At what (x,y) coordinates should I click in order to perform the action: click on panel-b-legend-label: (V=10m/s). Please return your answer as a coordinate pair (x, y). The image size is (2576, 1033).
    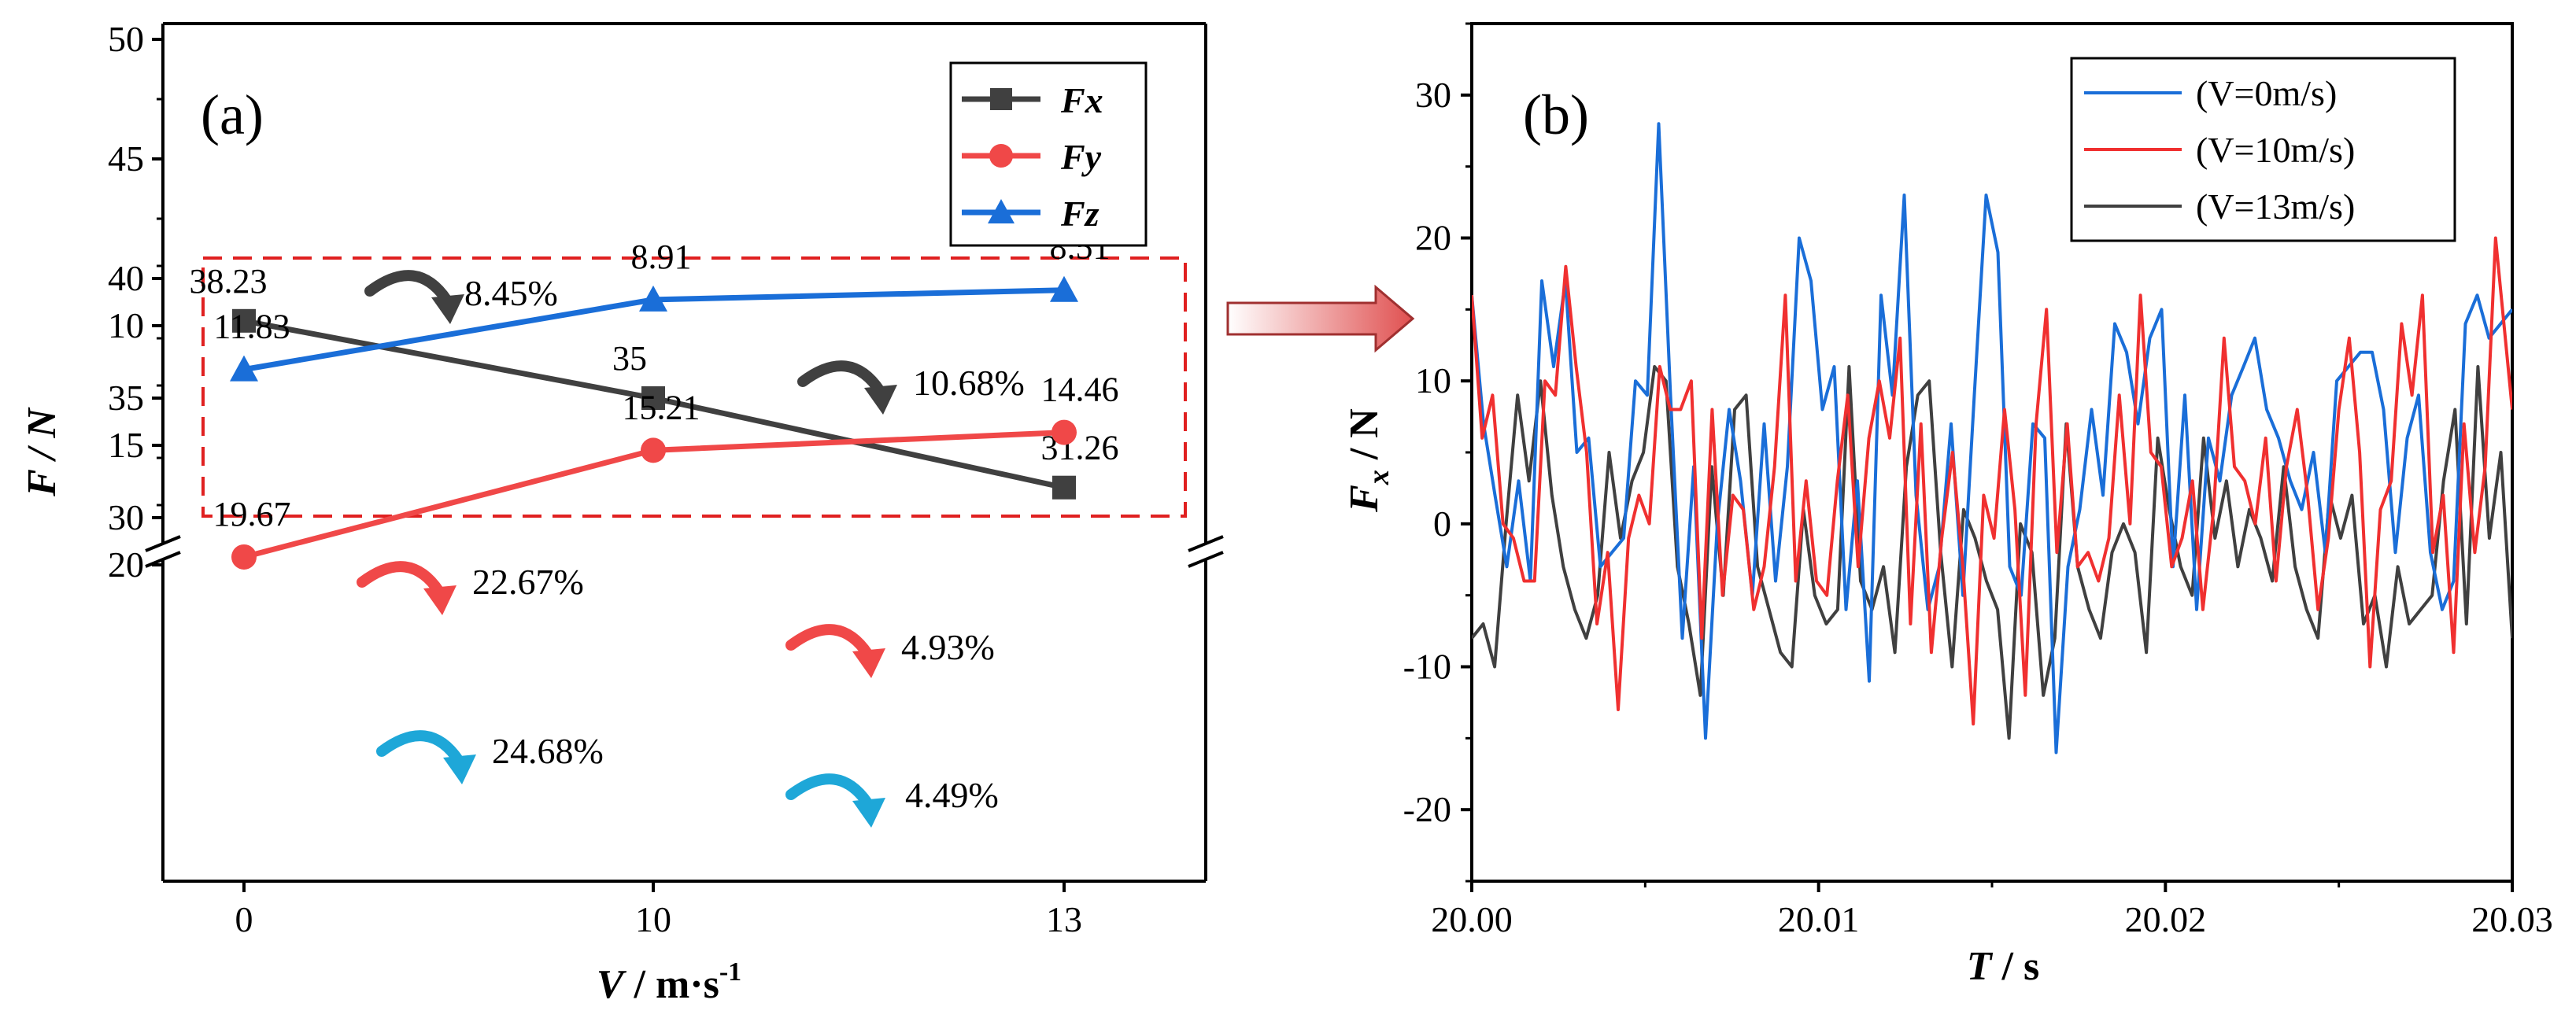
    Looking at the image, I should click on (2275, 150).